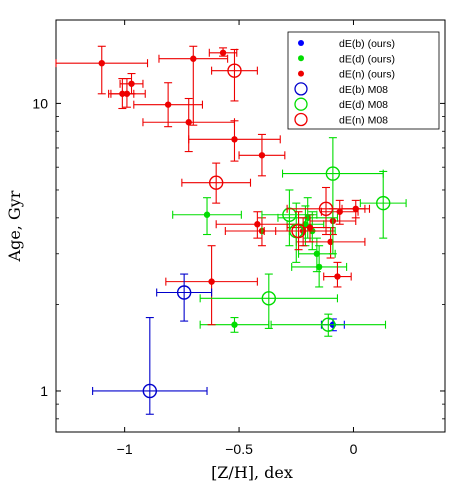  I want to click on legend-label: dE(d) M08, so click(363, 105).